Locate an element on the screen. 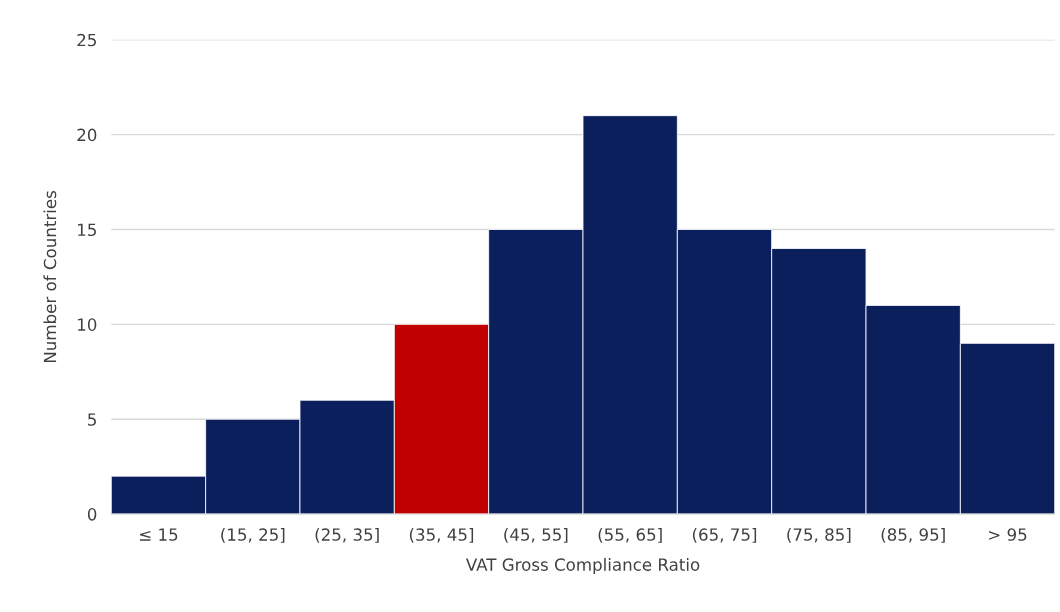  x-tick-label: > 95 is located at coordinates (1008, 534).